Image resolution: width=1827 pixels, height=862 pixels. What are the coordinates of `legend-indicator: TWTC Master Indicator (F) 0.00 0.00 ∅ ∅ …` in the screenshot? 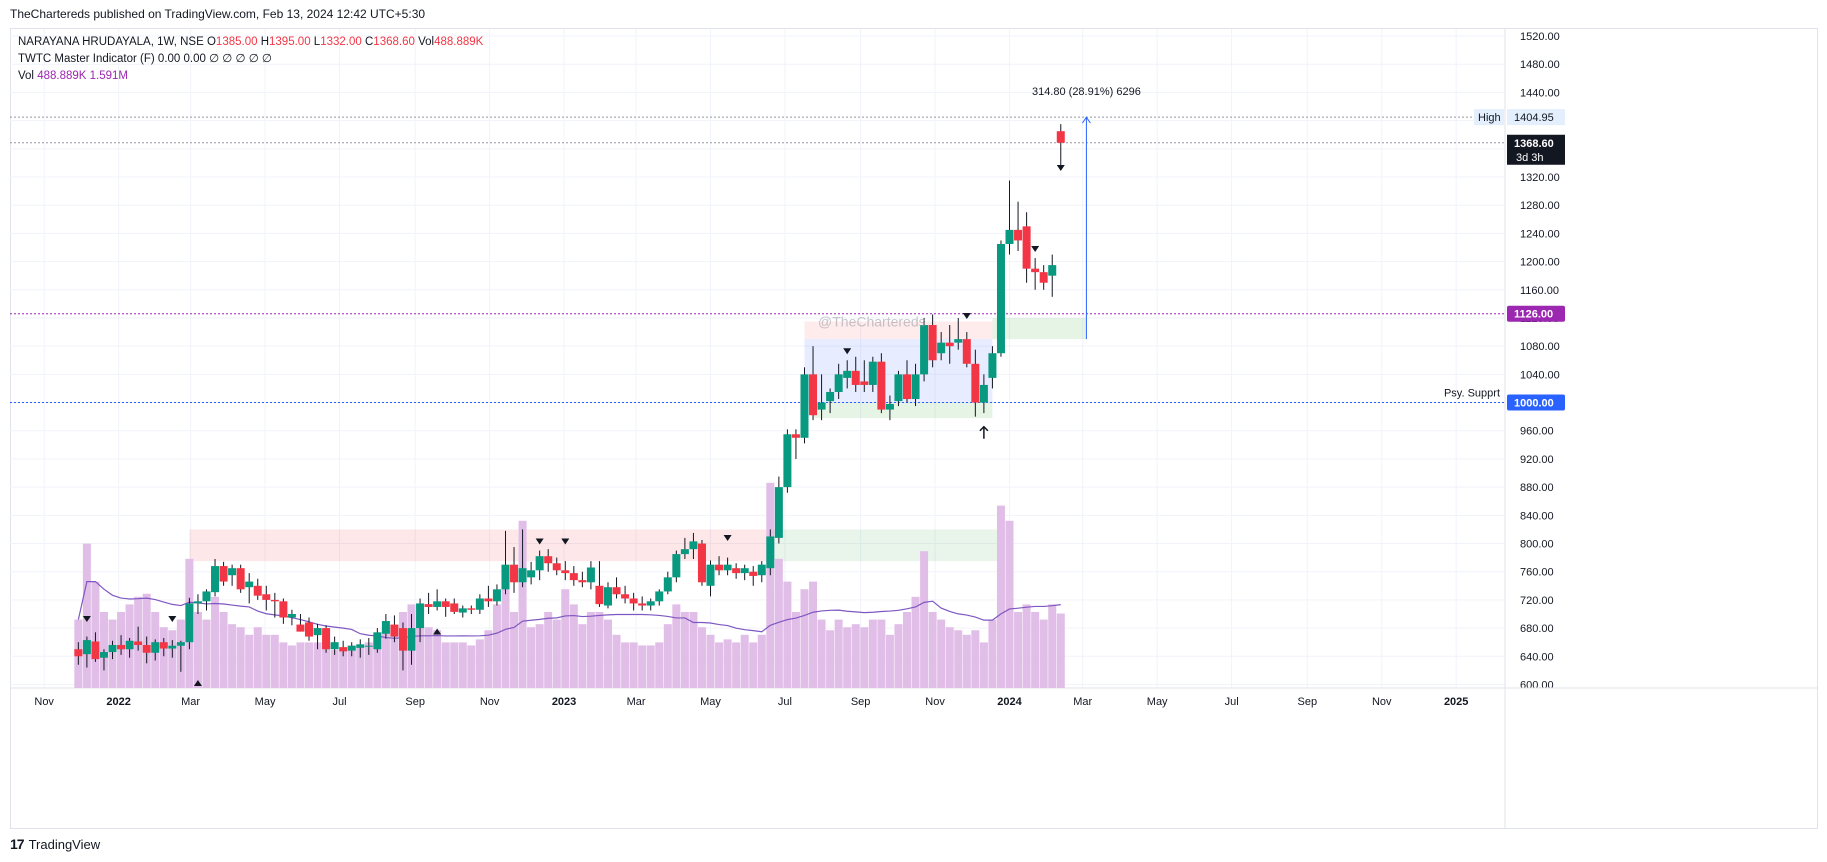 It's located at (145, 59).